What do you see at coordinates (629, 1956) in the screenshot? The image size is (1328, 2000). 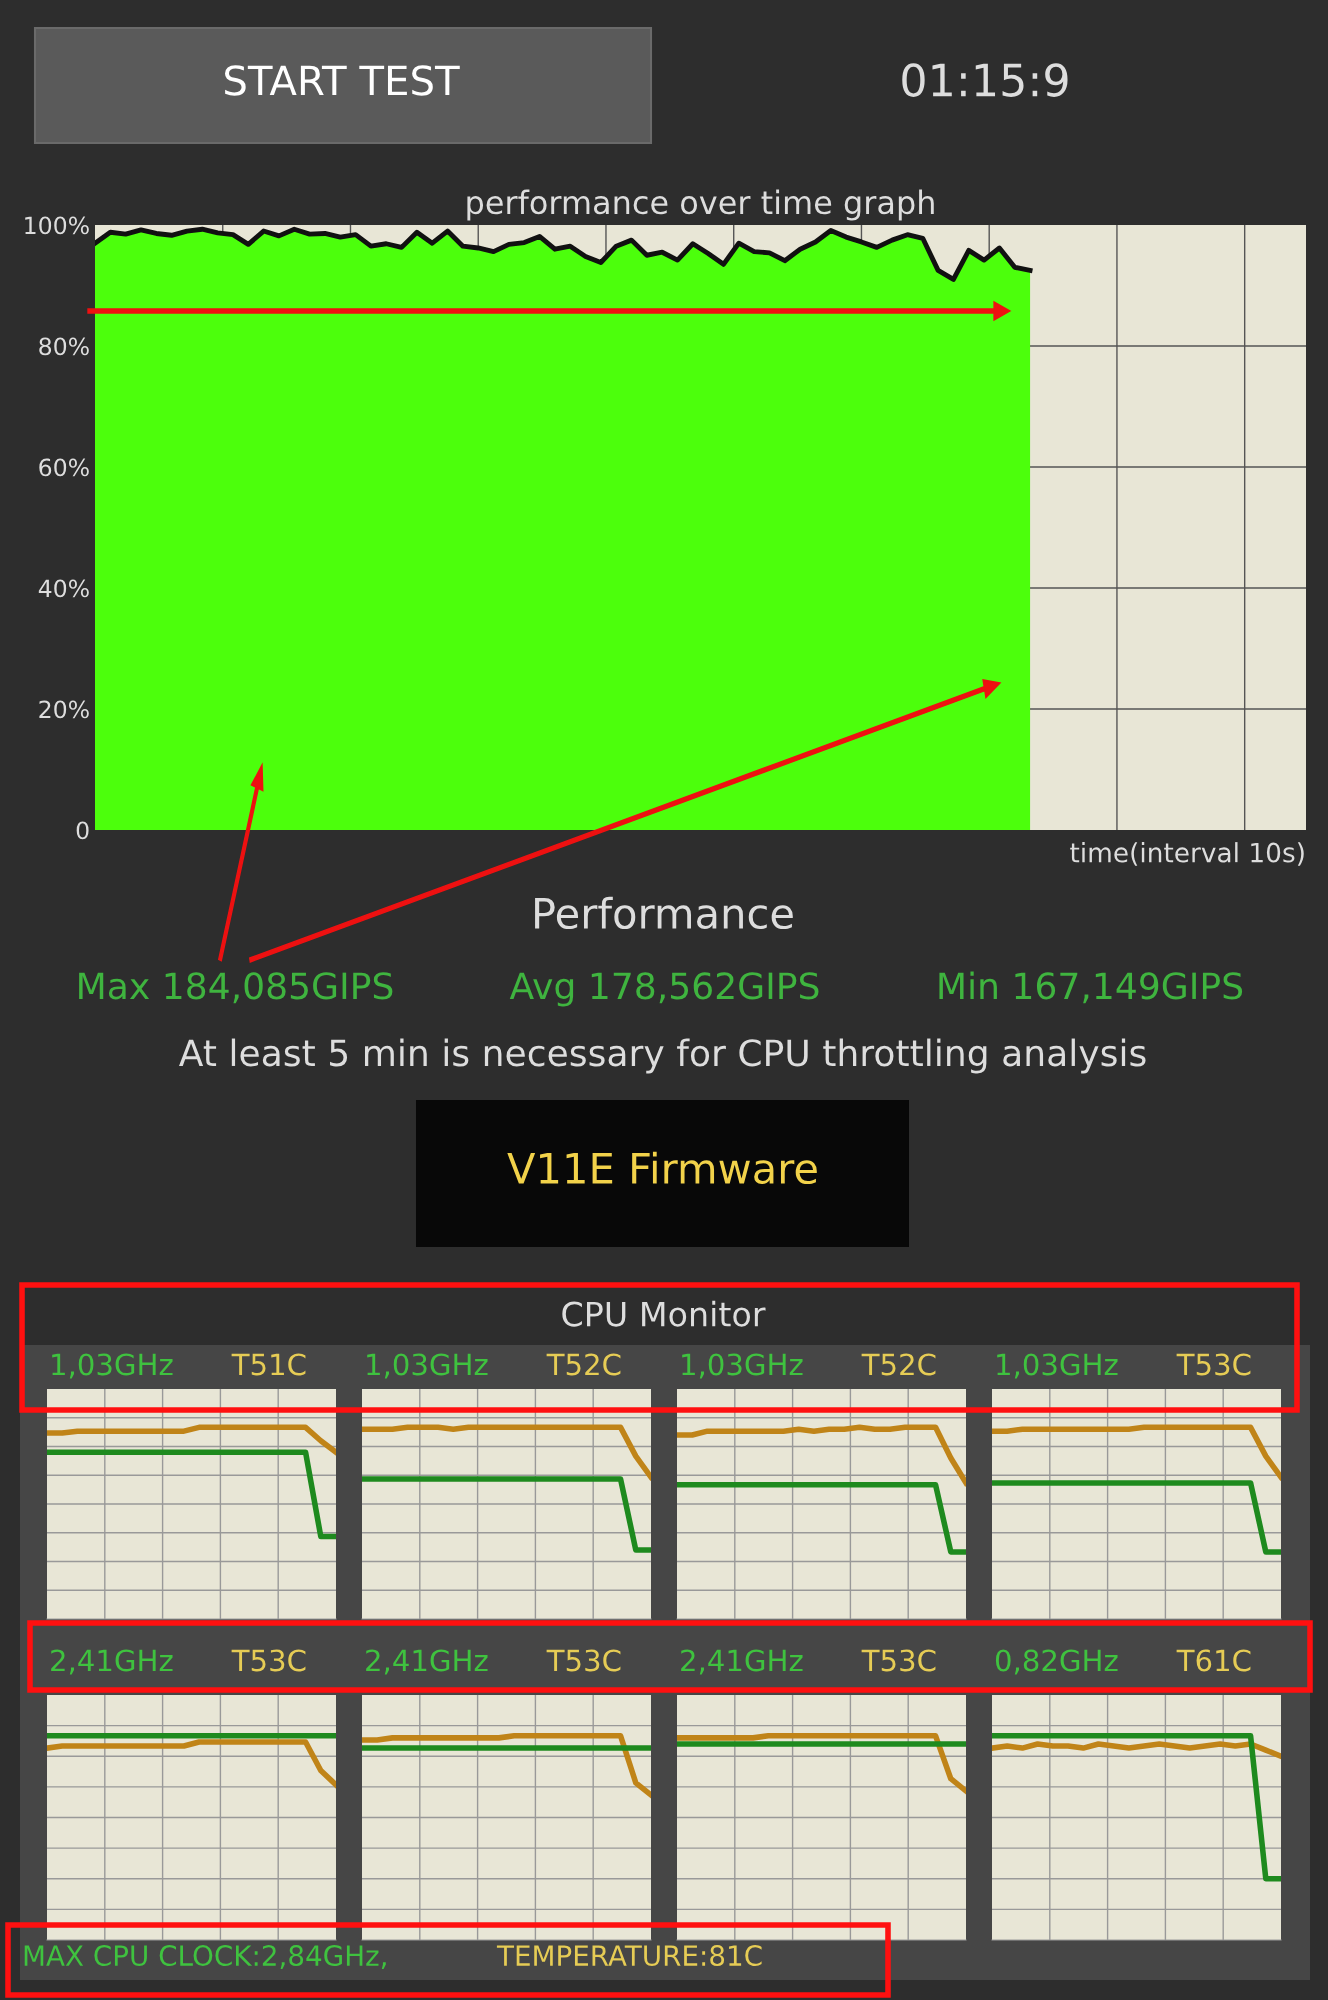 I see `text: TEMPERATURE:81C` at bounding box center [629, 1956].